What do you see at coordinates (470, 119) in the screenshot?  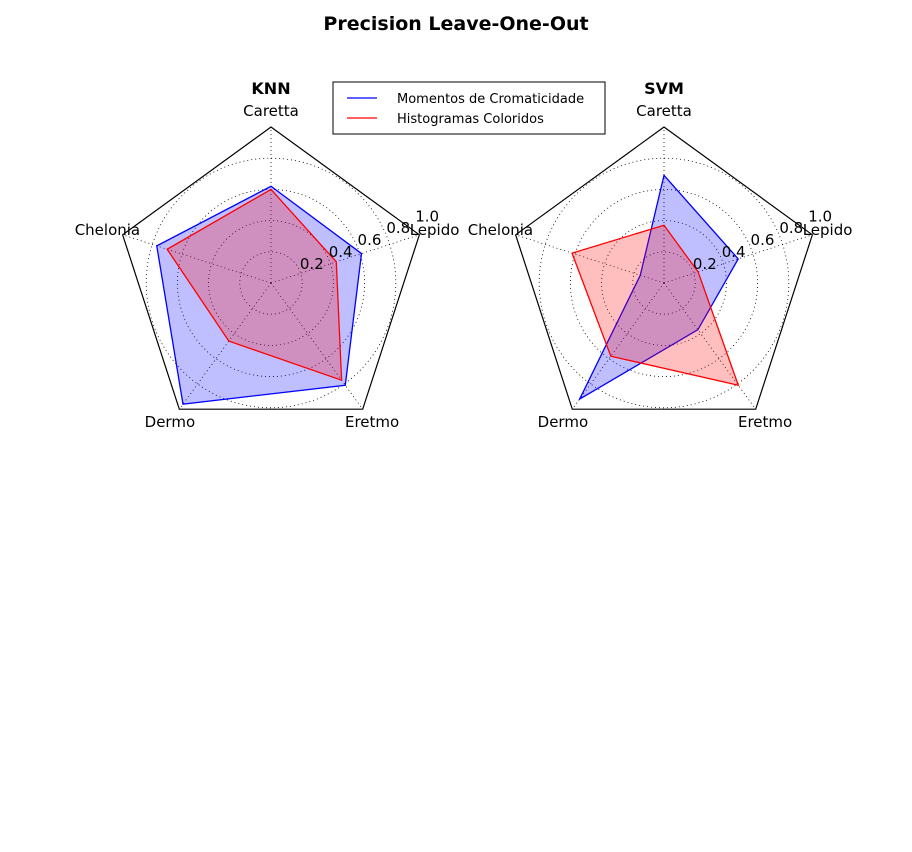 I see `legend-label-histogramas: Histogramas Coloridos` at bounding box center [470, 119].